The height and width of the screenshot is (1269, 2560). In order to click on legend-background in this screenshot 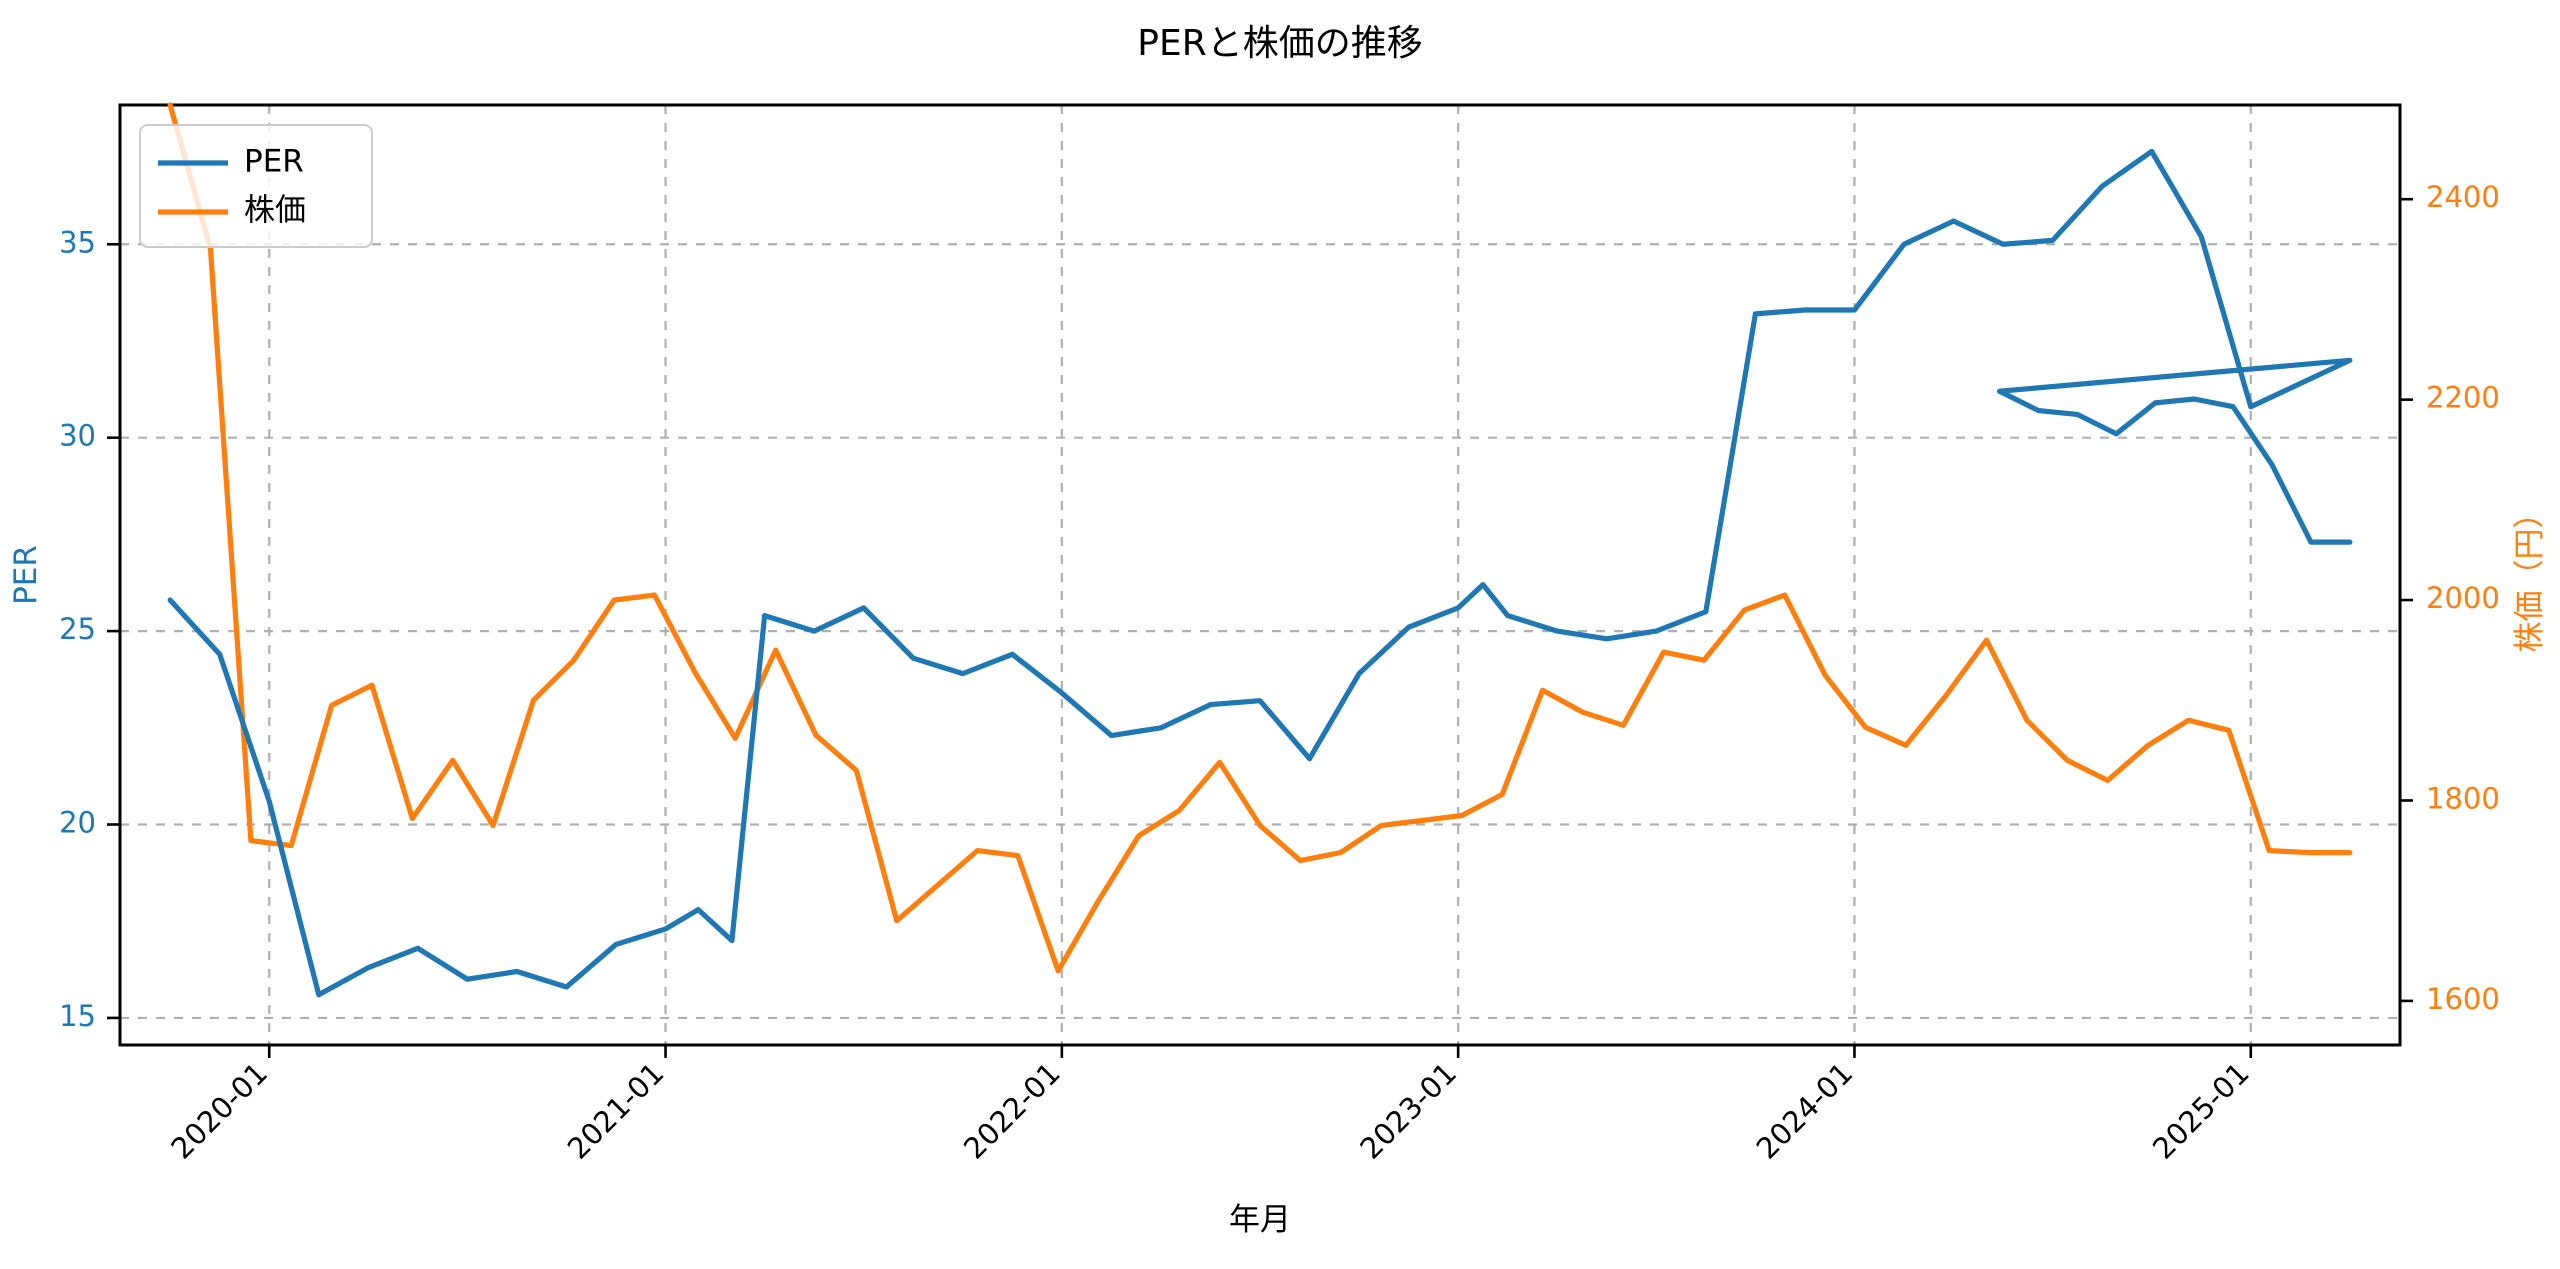, I will do `click(256, 186)`.